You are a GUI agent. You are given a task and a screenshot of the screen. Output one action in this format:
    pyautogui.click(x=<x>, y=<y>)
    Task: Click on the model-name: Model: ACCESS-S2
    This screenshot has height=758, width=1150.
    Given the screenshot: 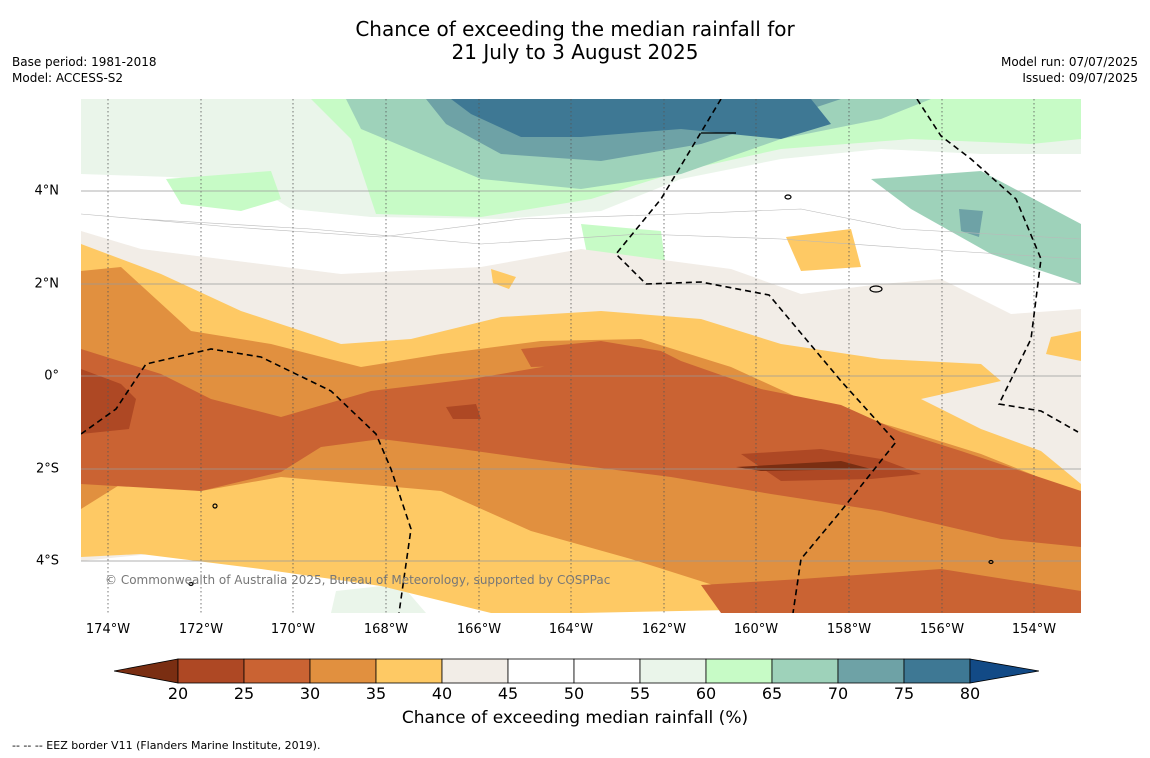 What is the action you would take?
    pyautogui.click(x=68, y=78)
    